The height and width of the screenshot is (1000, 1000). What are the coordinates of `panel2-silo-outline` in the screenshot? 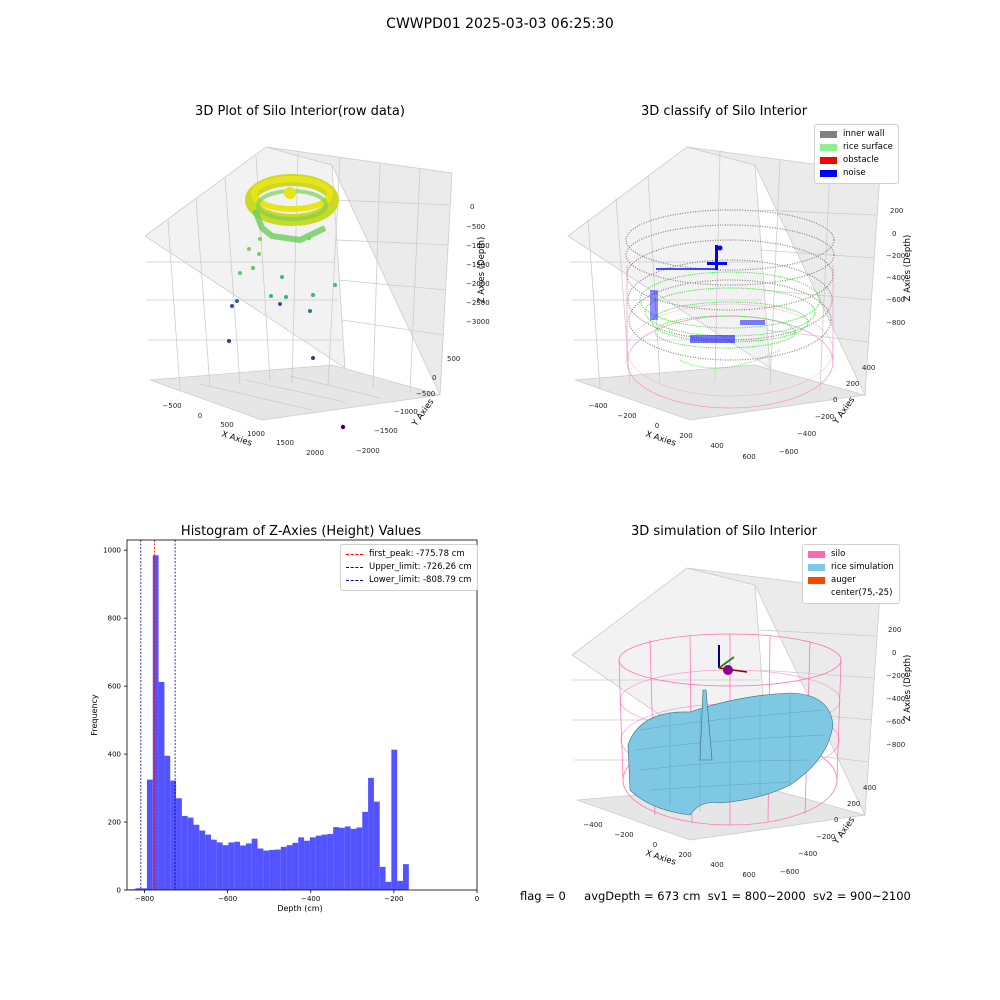 It's located at (730, 337).